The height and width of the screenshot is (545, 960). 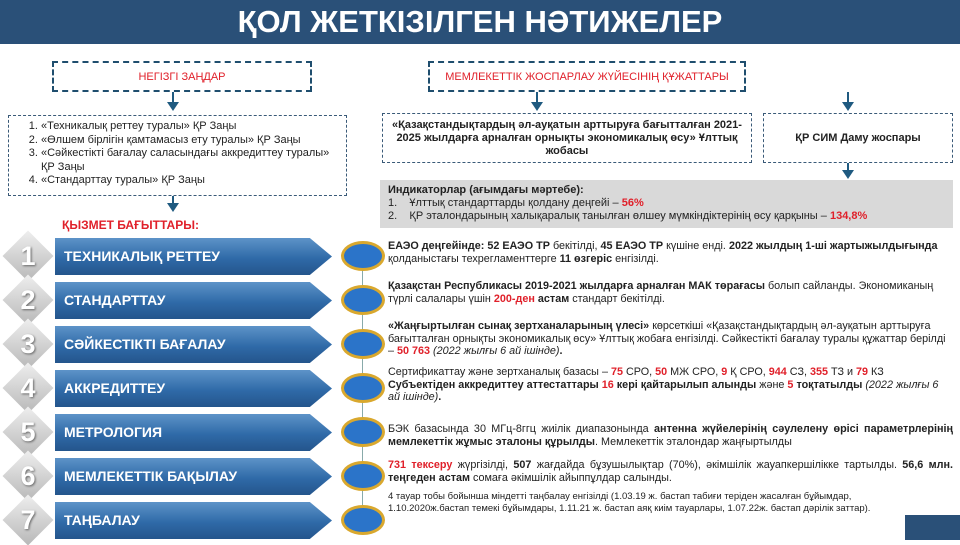 I want to click on result-segment: тоқтатылды, so click(x=831, y=384).